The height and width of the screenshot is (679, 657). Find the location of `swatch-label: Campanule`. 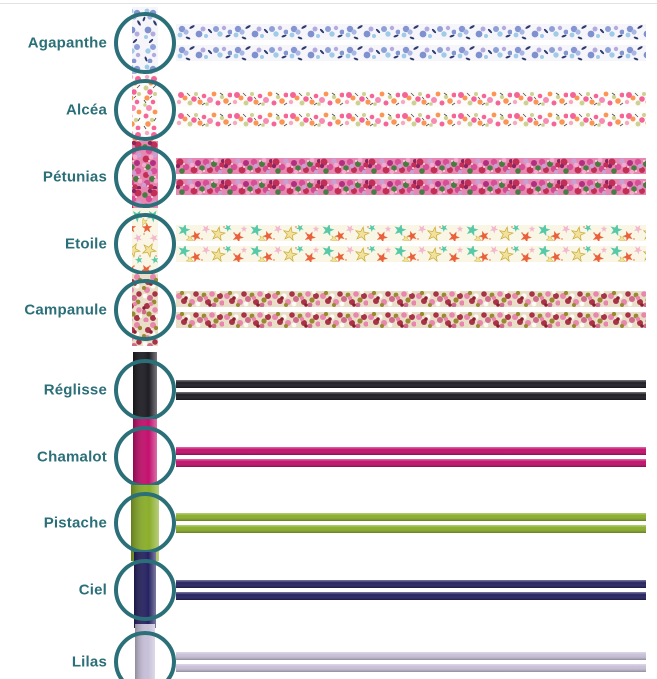

swatch-label: Campanule is located at coordinates (65, 310).